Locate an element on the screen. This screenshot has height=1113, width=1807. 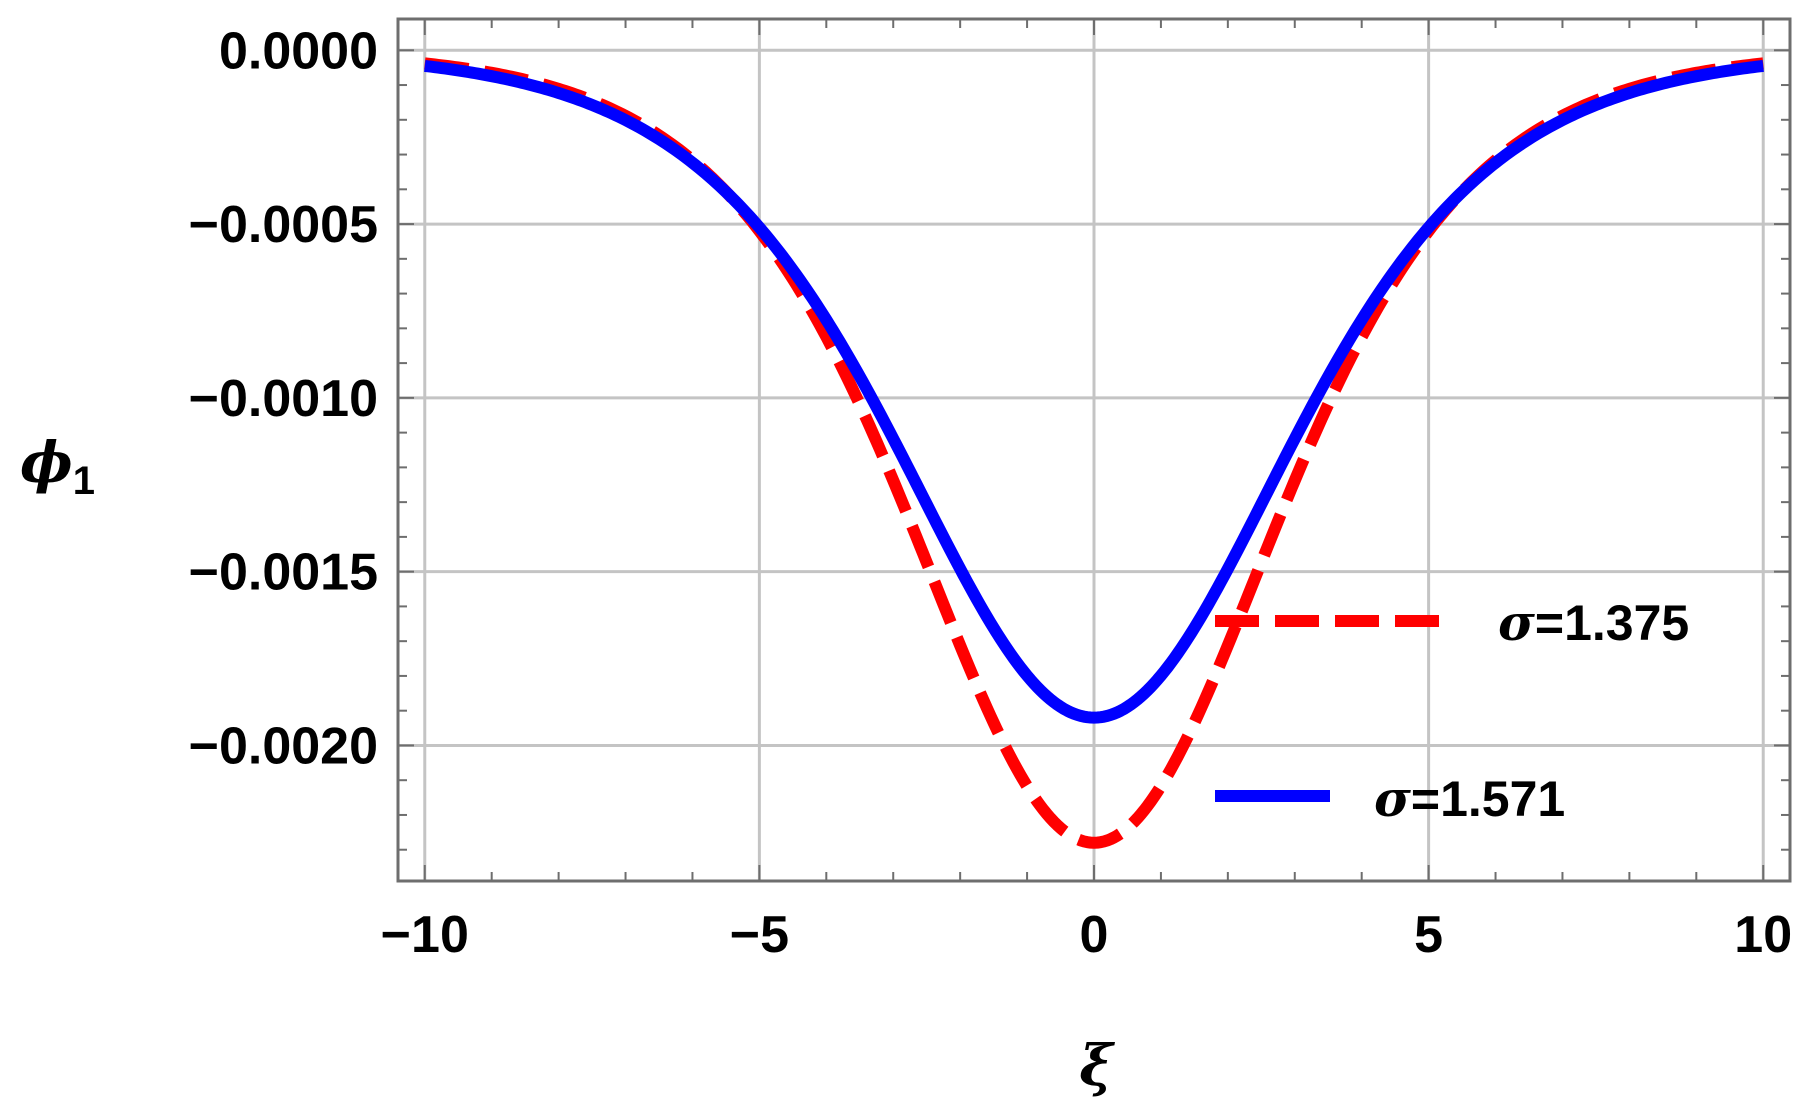
legend-value-sigma-1-375: =1.375 is located at coordinates (1612, 623).